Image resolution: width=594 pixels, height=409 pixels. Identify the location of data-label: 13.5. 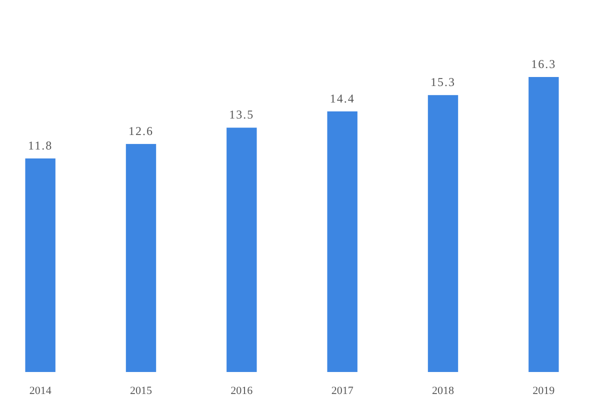
(241, 115).